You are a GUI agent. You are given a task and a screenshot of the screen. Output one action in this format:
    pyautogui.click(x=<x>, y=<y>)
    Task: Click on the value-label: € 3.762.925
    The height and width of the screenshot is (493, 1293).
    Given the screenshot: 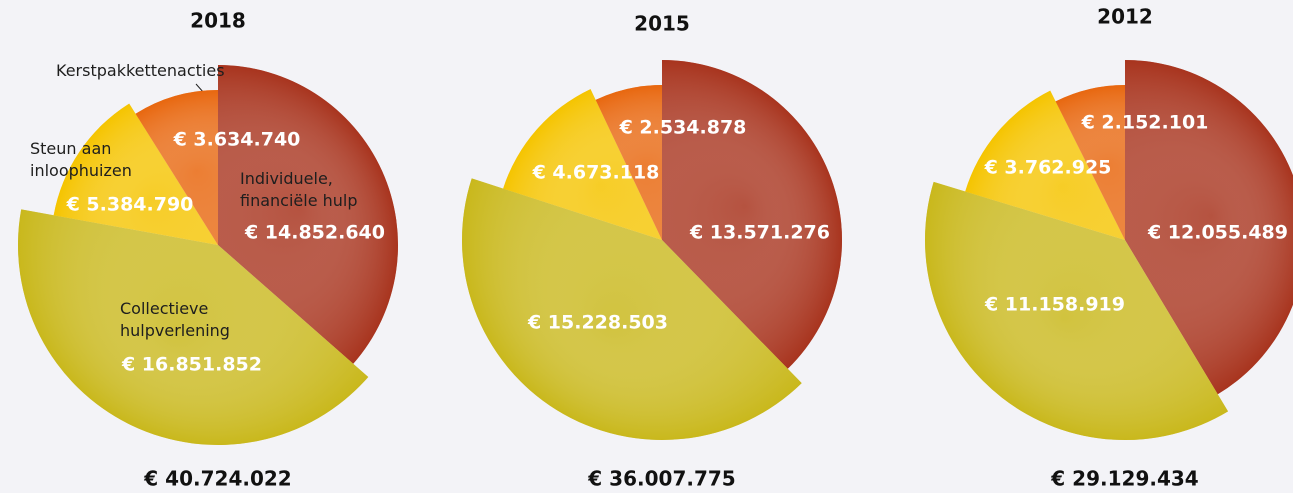 What is the action you would take?
    pyautogui.click(x=1048, y=168)
    